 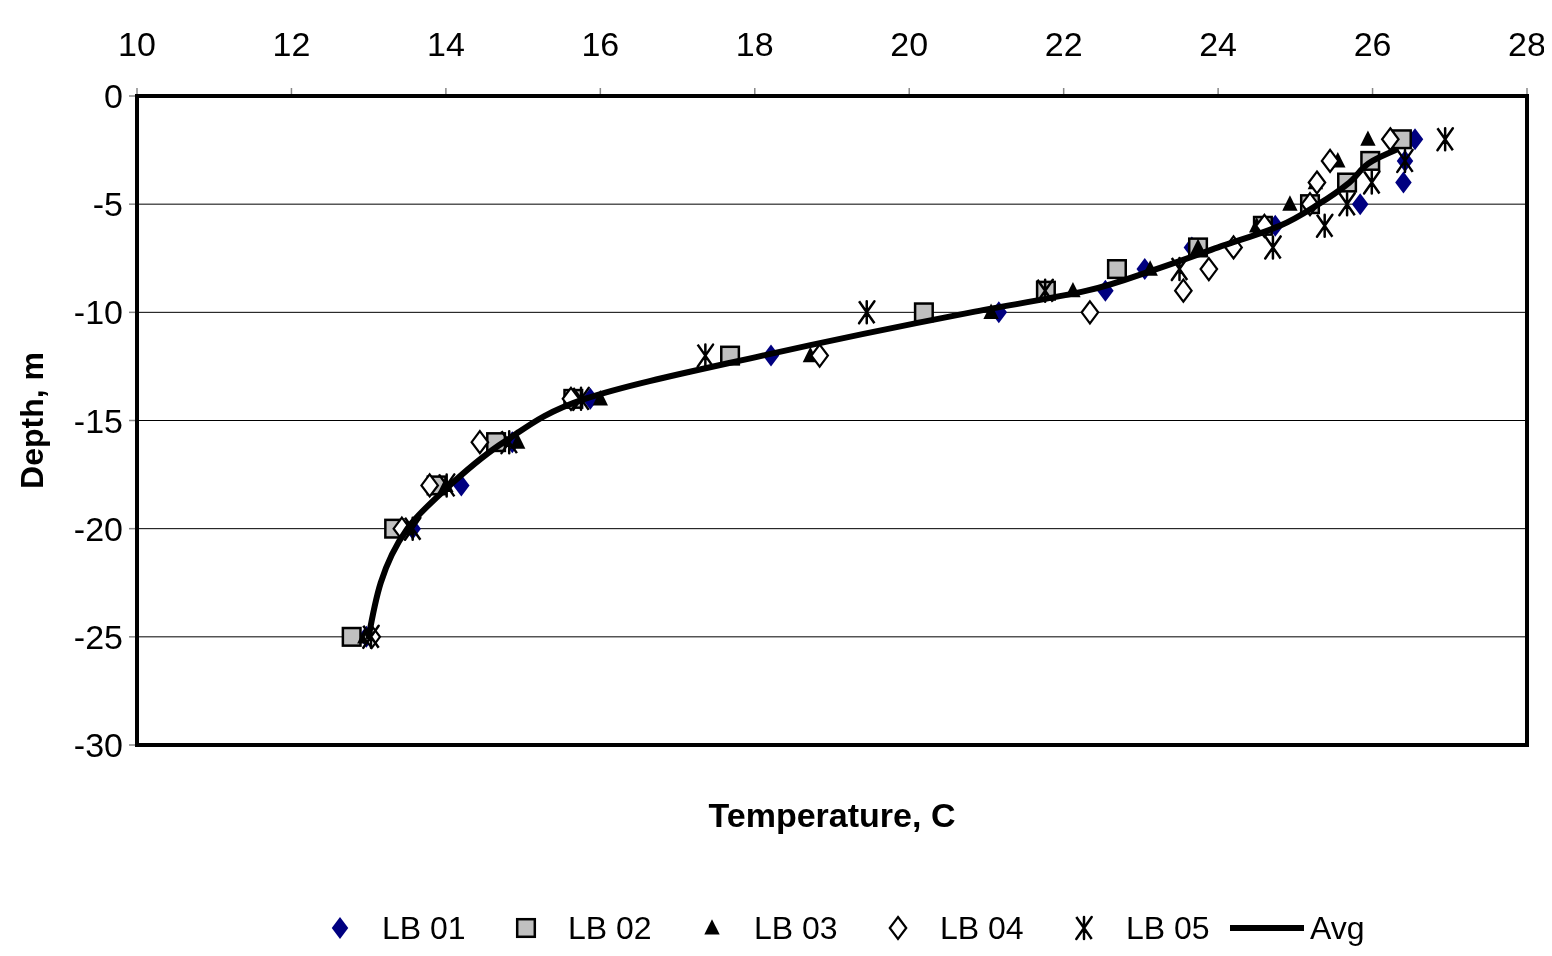 What do you see at coordinates (754, 44) in the screenshot?
I see `x-tick-label: 18` at bounding box center [754, 44].